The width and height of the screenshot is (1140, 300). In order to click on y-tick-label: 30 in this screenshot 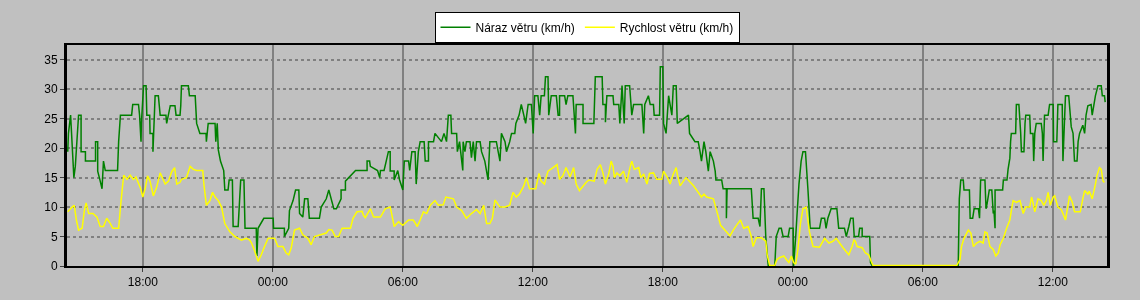, I will do `click(51, 89)`.